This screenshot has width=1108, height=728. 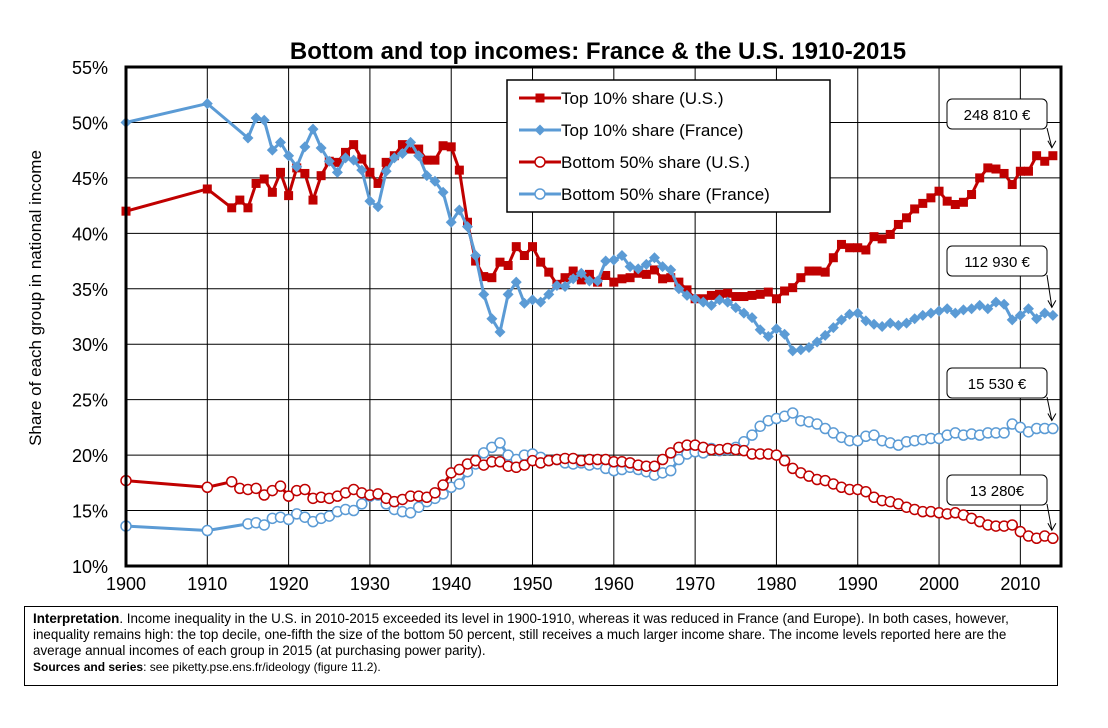 What do you see at coordinates (90, 290) in the screenshot?
I see `y-tick-label: 35%` at bounding box center [90, 290].